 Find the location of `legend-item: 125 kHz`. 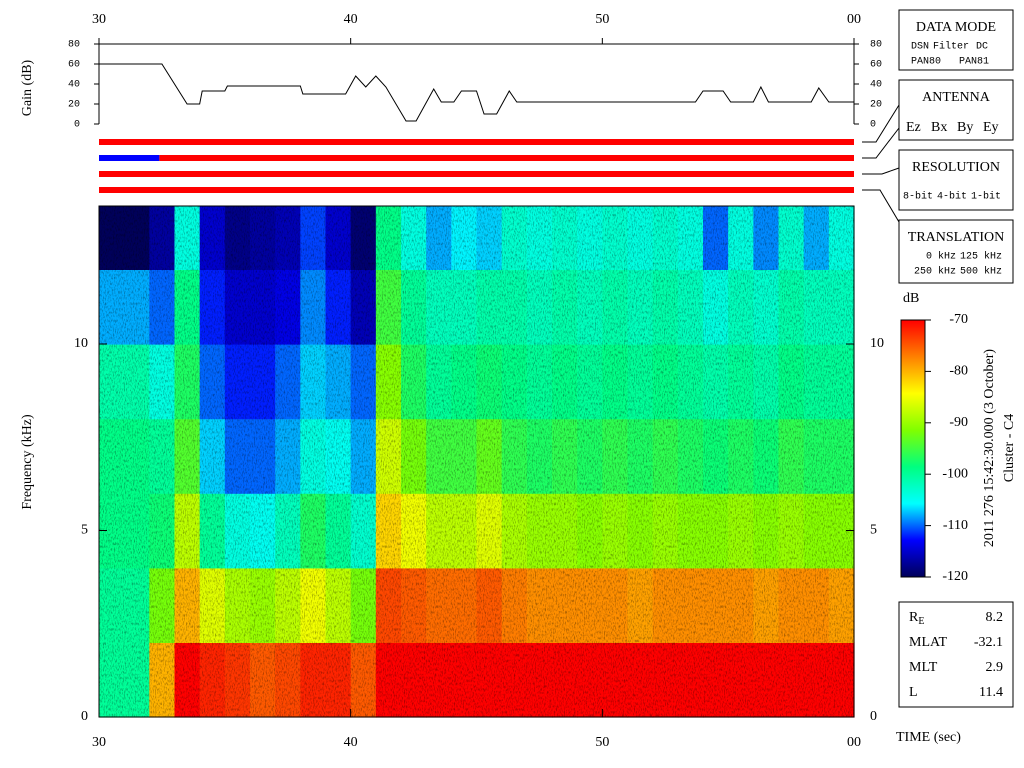

legend-item: 125 kHz is located at coordinates (981, 257).